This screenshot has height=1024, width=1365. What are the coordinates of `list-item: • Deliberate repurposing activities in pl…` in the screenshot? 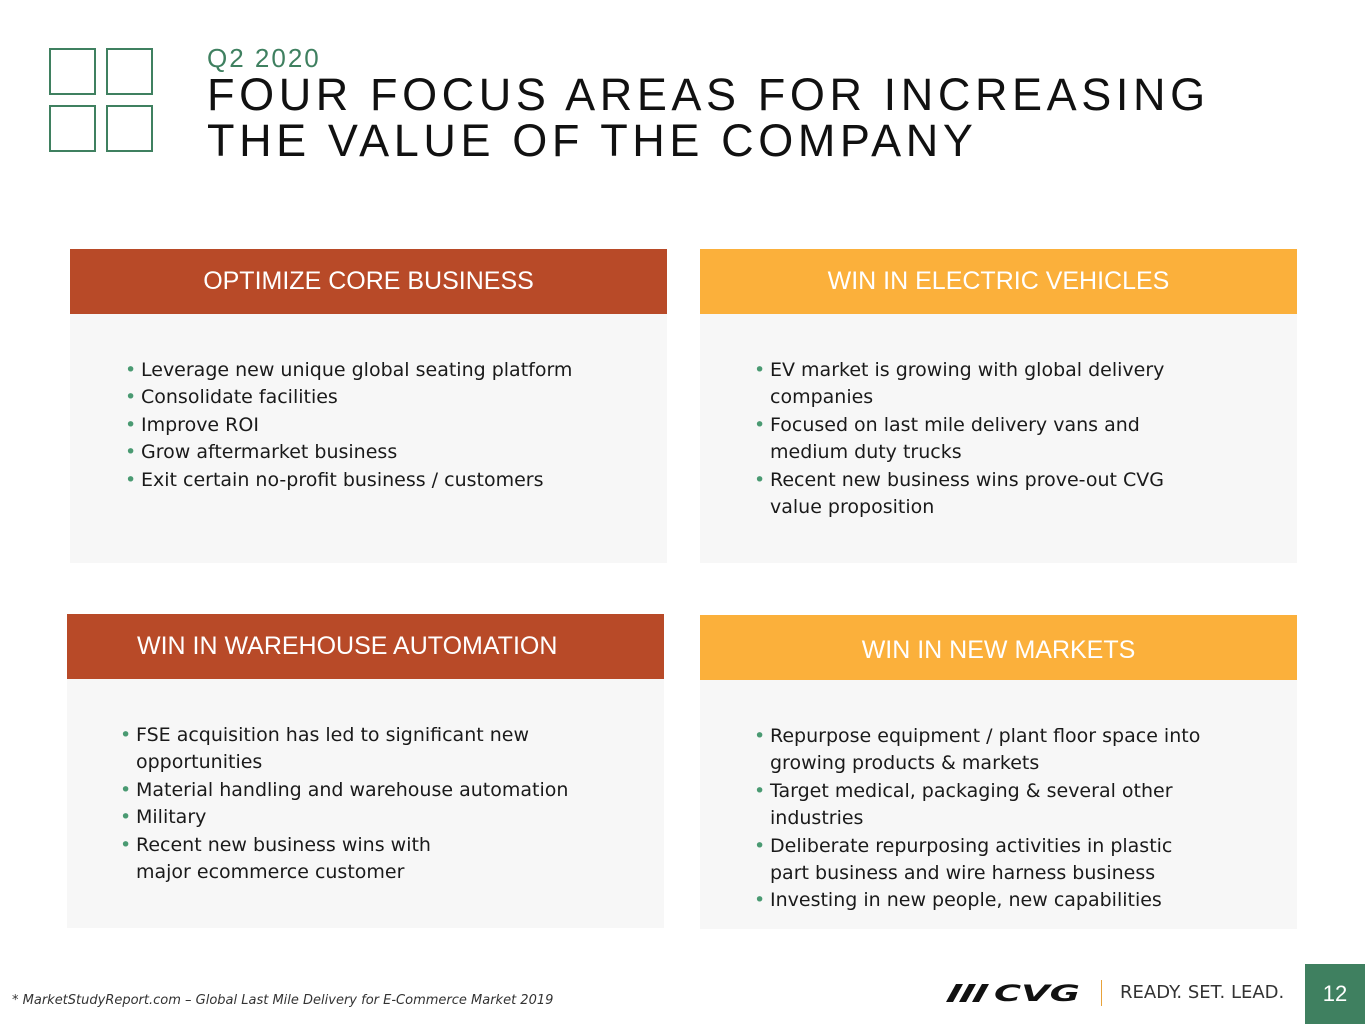 It's located at (963, 859).